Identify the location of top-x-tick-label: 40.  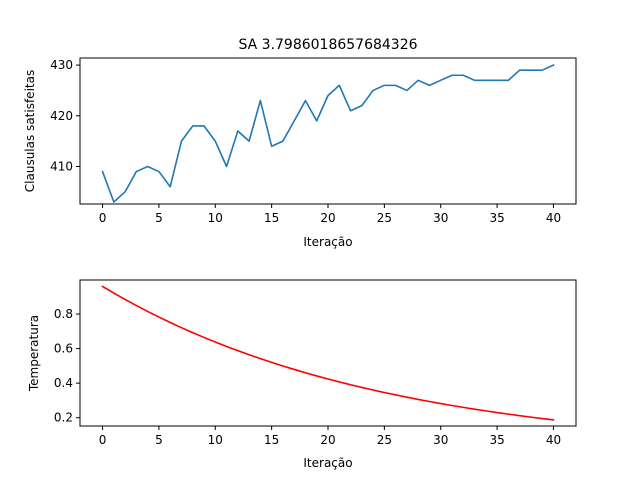
(553, 218).